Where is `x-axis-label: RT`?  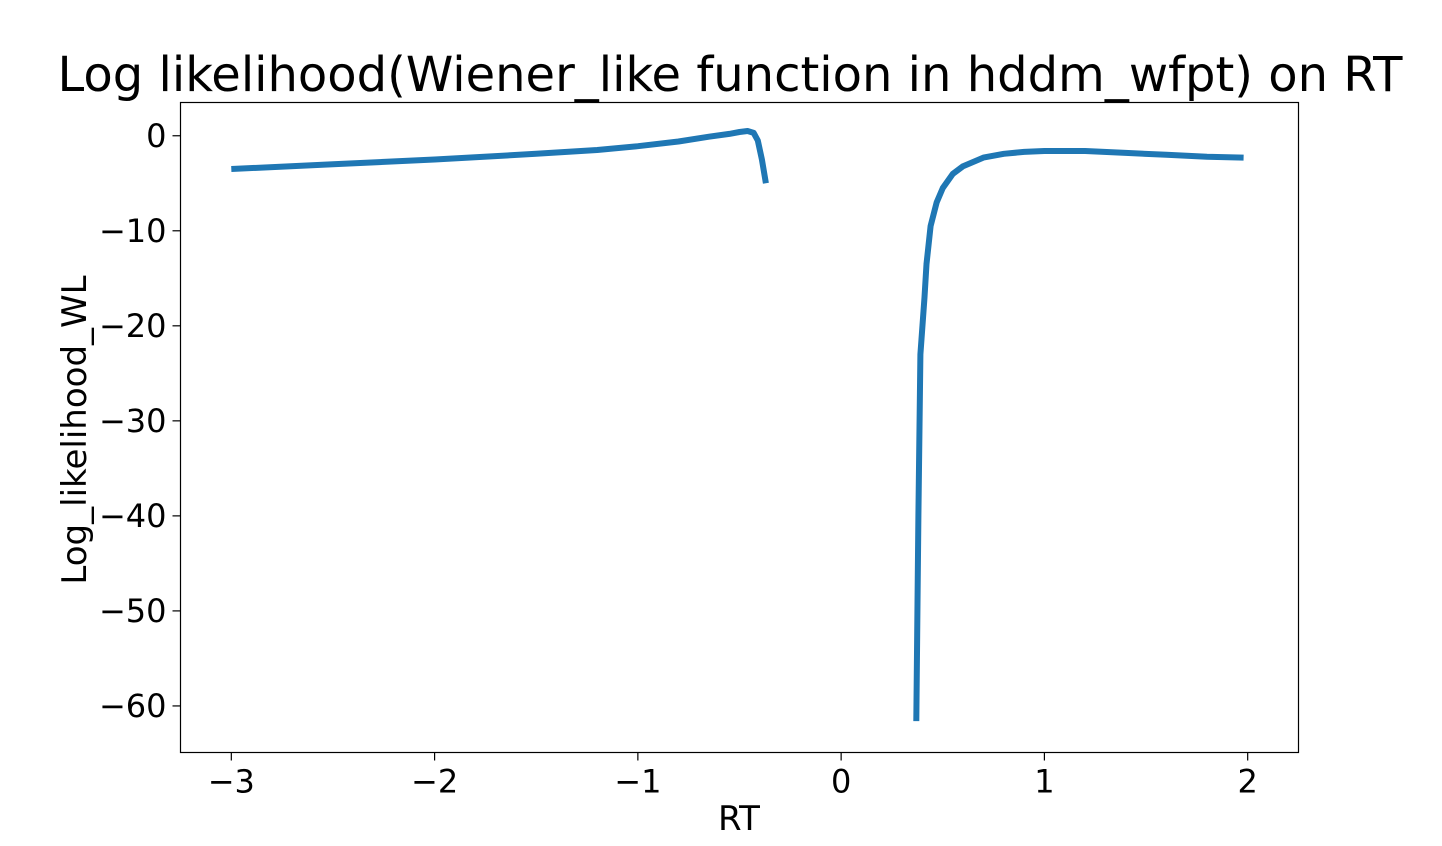 x-axis-label: RT is located at coordinates (739, 819).